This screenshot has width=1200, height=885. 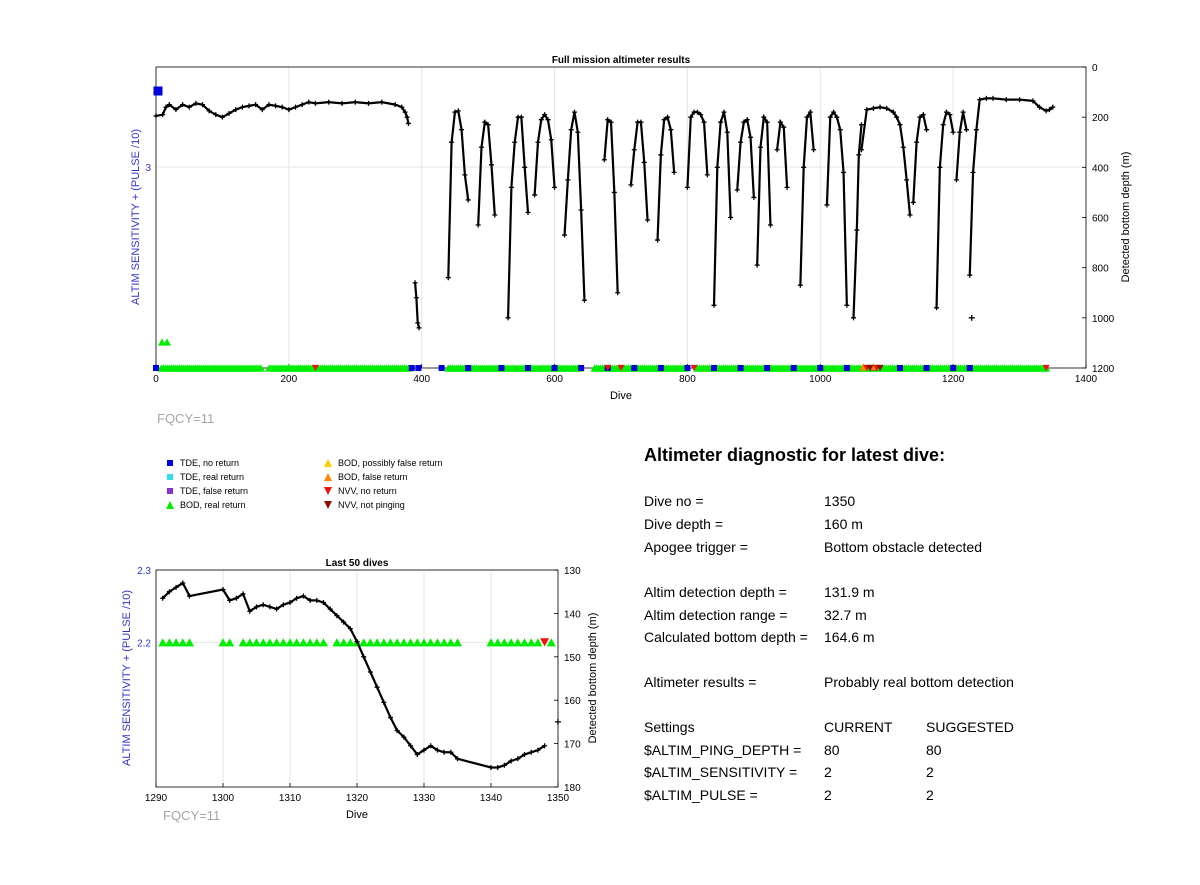 I want to click on apogee-trigger-label: Apogee trigger =, so click(x=696, y=547).